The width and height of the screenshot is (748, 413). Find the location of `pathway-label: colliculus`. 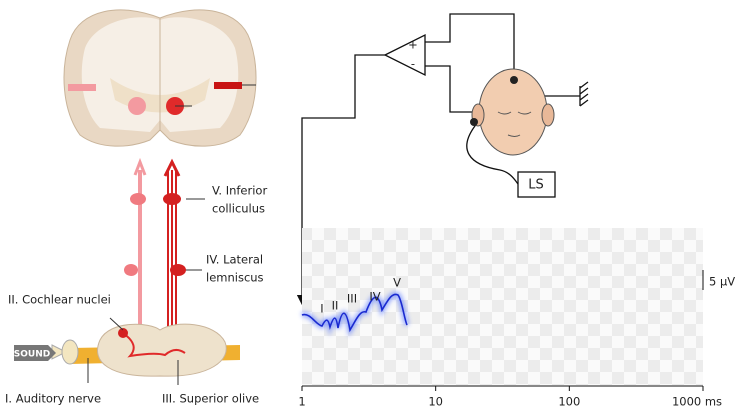

pathway-label: colliculus is located at coordinates (238, 209).